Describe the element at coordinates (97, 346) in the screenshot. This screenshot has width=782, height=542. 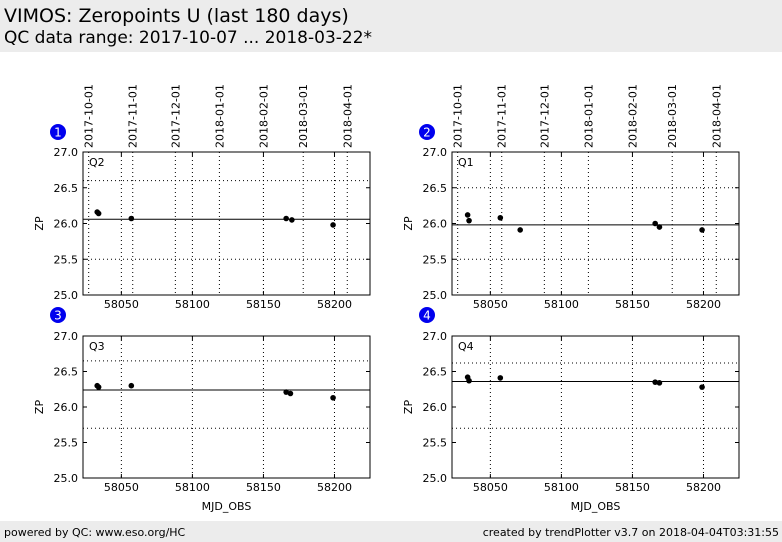
I see `panel-3-label: Q3` at that location.